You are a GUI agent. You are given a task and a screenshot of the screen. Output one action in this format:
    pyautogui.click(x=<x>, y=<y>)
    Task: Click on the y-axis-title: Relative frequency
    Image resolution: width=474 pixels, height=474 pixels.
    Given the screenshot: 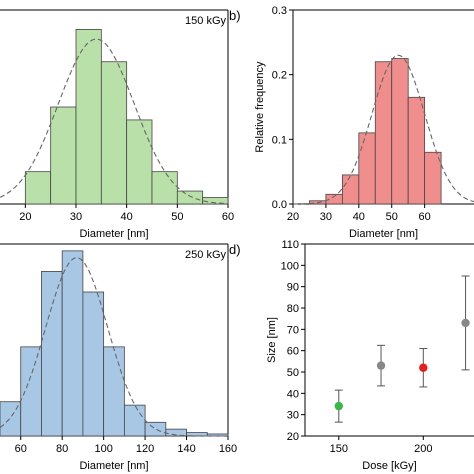 What is the action you would take?
    pyautogui.click(x=260, y=107)
    